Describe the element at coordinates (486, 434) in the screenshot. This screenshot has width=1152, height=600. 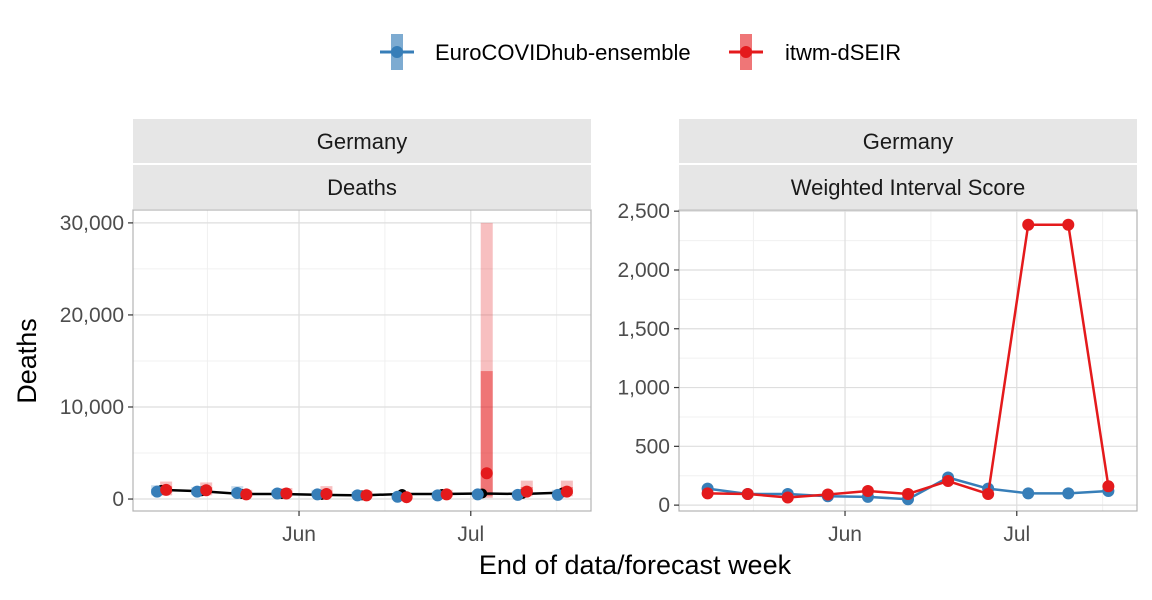
I see `left-inner-interval` at that location.